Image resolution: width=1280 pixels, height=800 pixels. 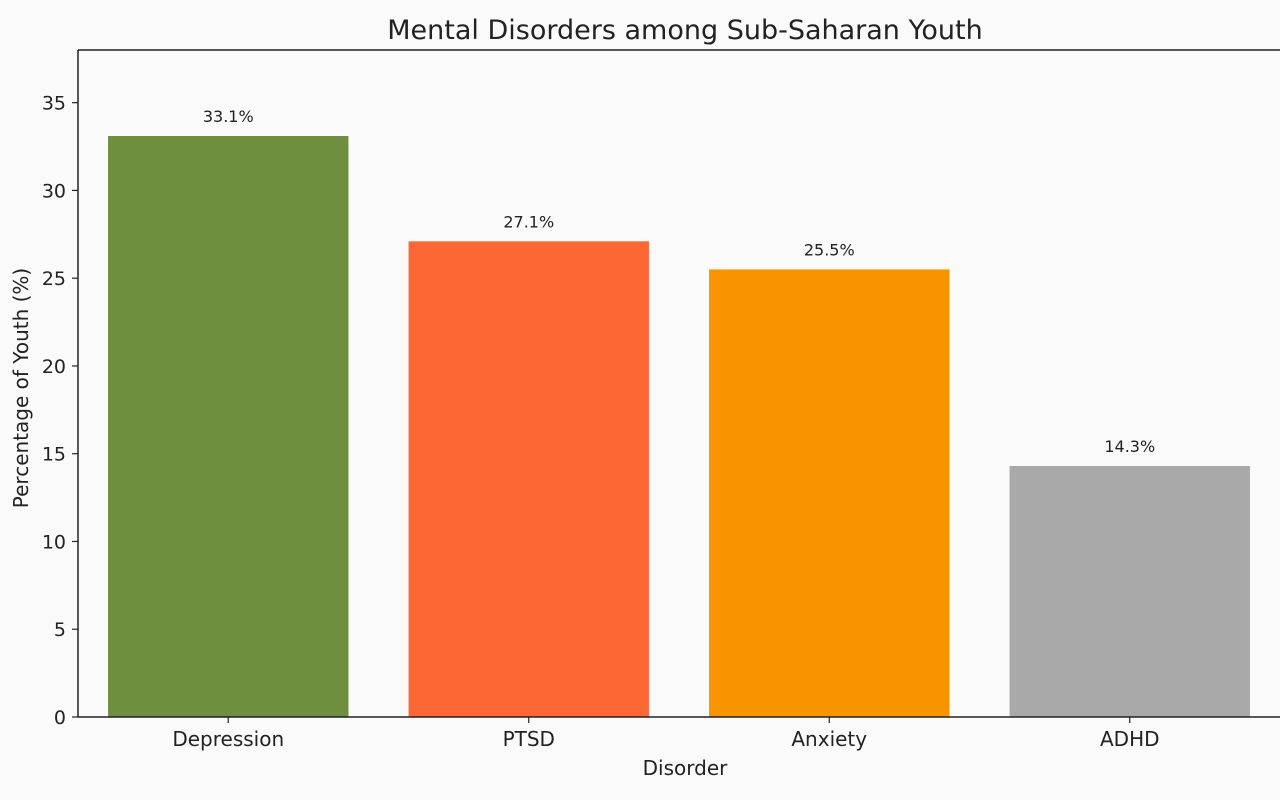 I want to click on data-label: 27.1%, so click(x=528, y=221).